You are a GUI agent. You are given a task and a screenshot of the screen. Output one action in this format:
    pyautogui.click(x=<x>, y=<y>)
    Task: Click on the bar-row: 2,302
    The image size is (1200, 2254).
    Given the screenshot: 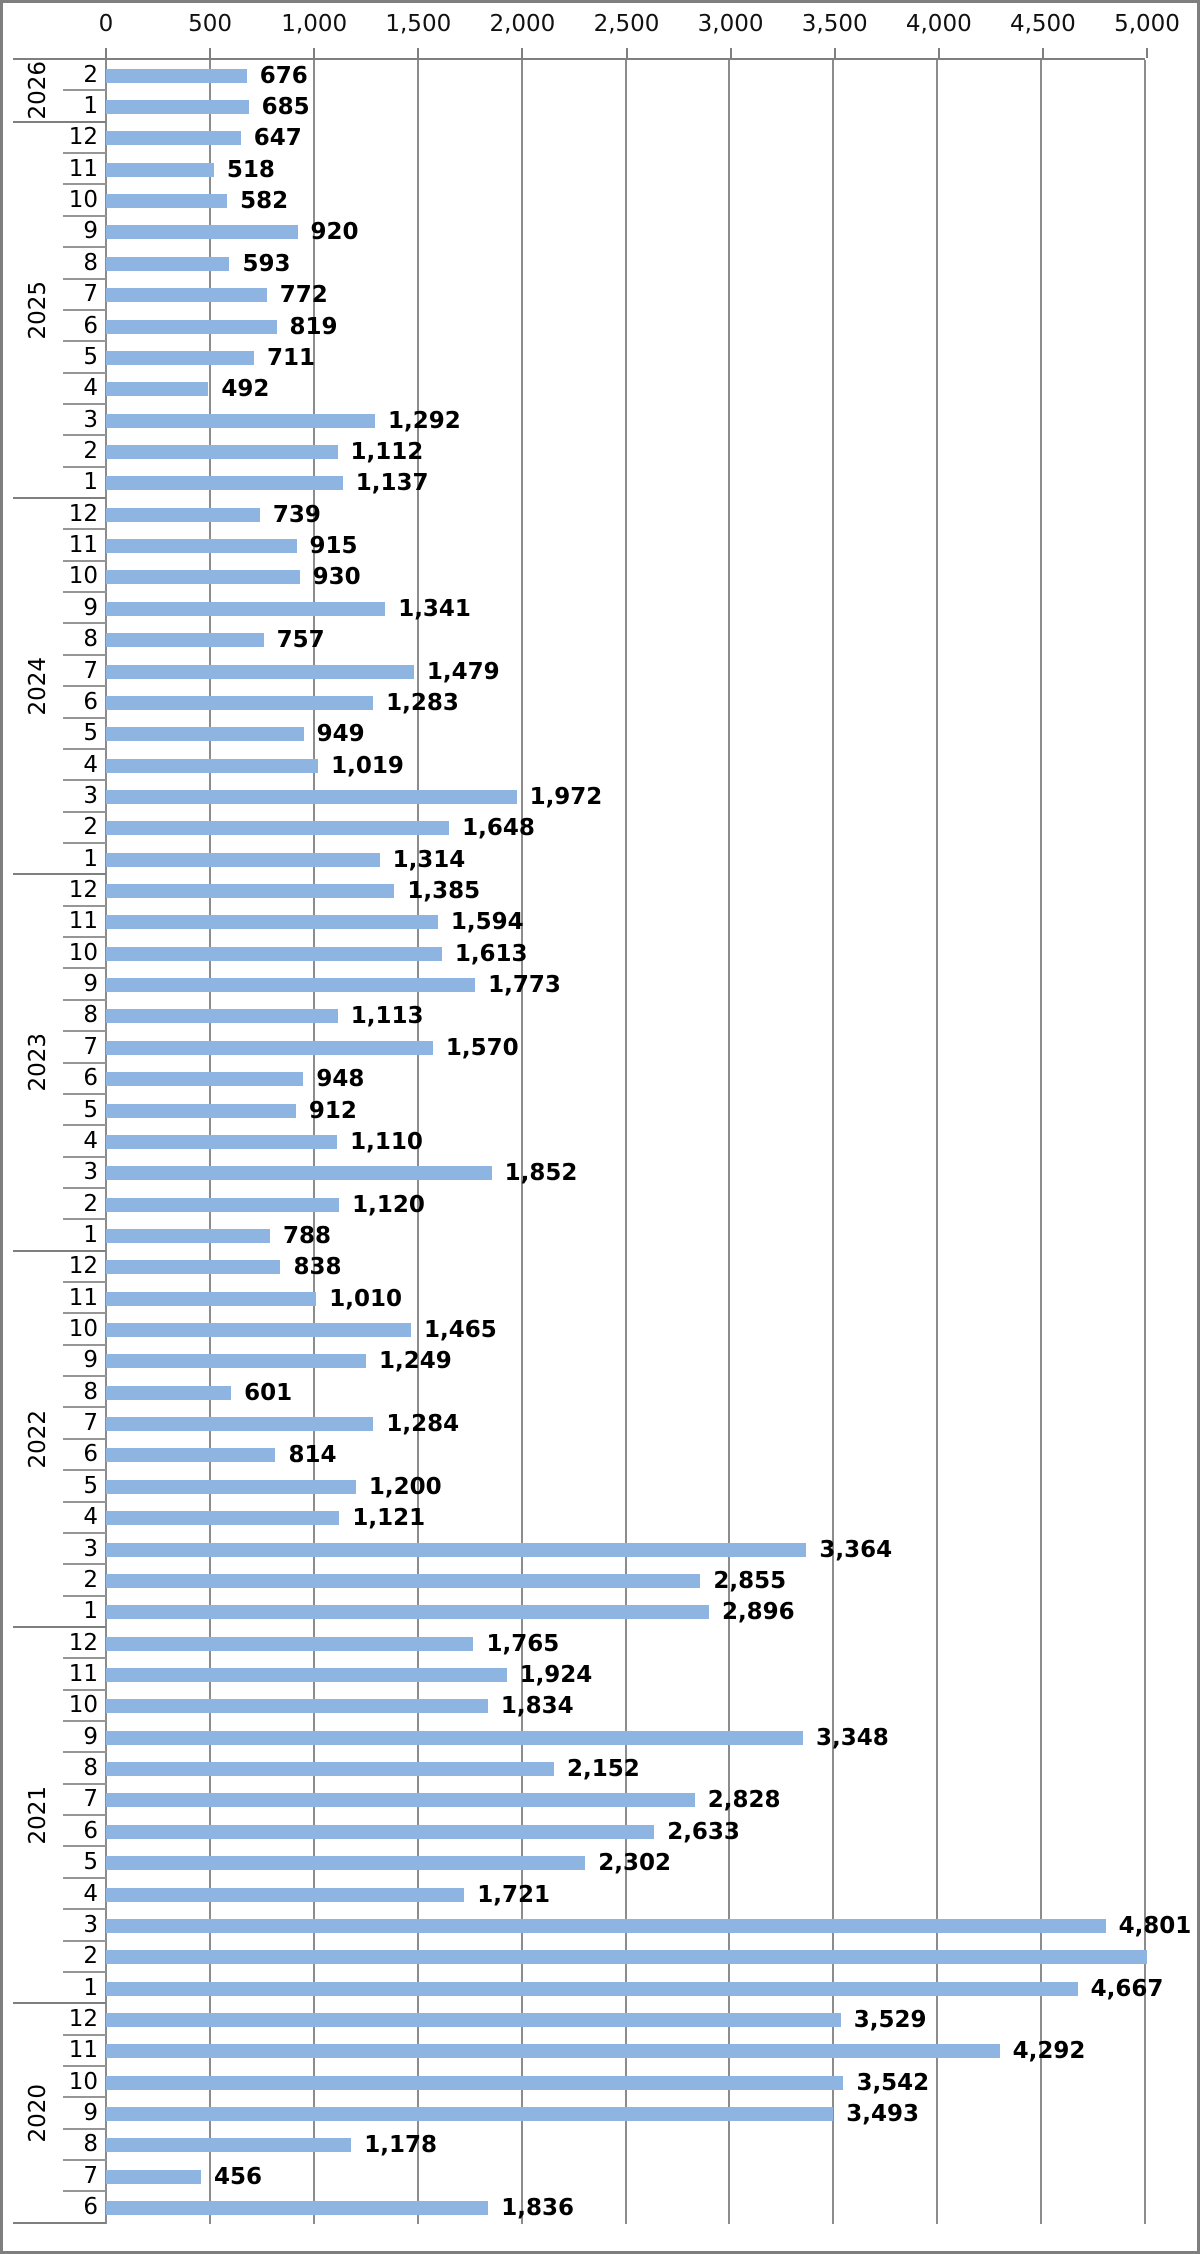 What is the action you would take?
    pyautogui.click(x=626, y=1862)
    